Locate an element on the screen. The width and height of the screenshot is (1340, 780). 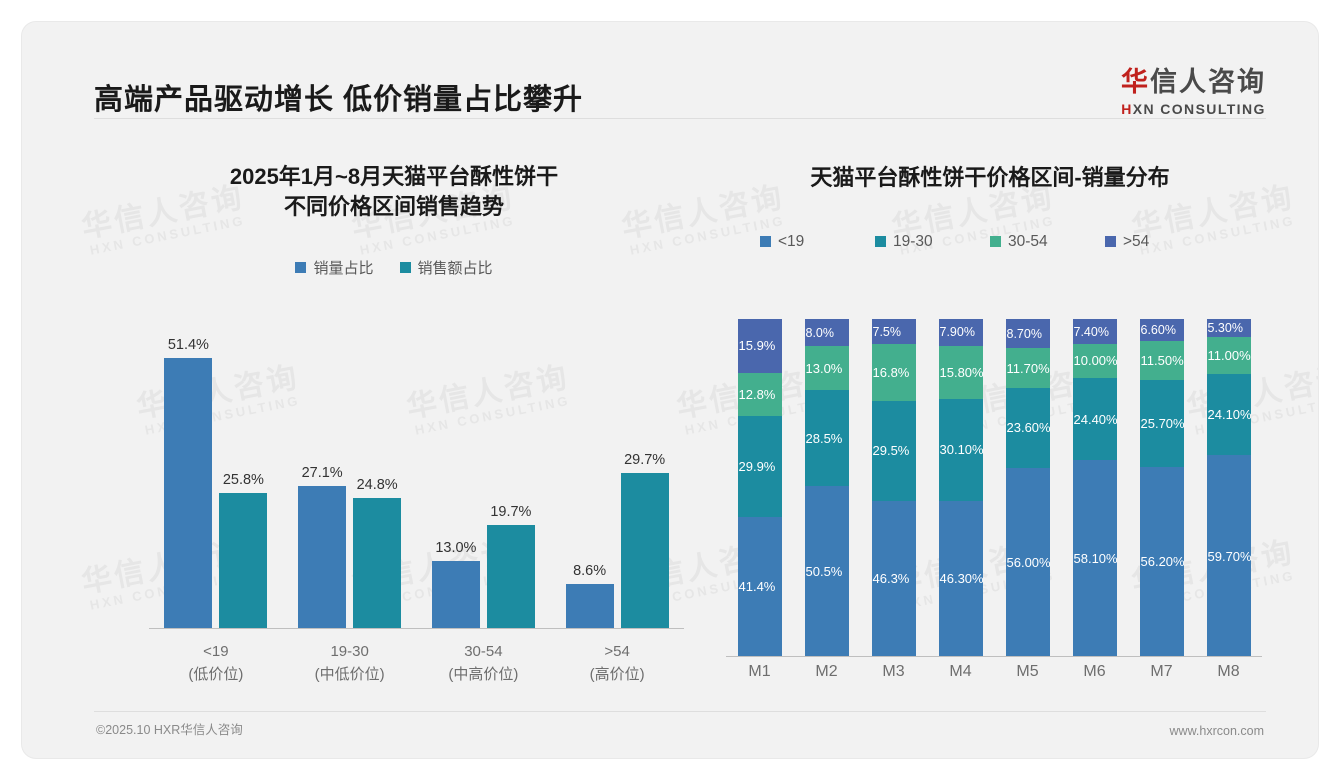
stacked-bar-segment: 24.10% is located at coordinates (1229, 415).